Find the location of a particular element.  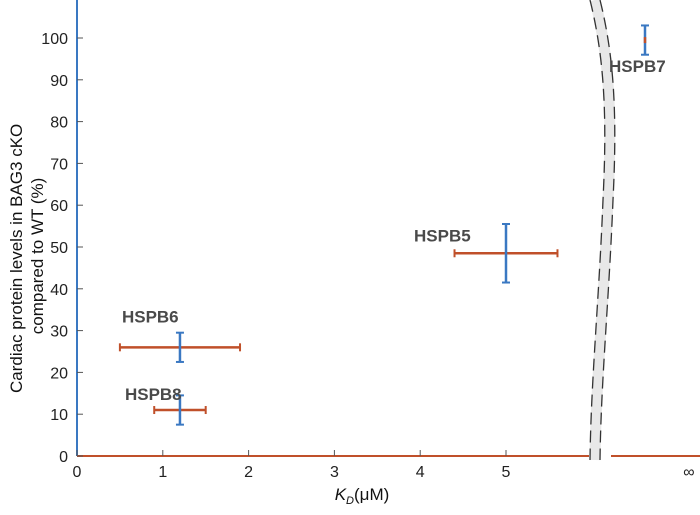

y-axis-title-line-1: Cardiac protein levels in BAG3 cKO is located at coordinates (16, 258).